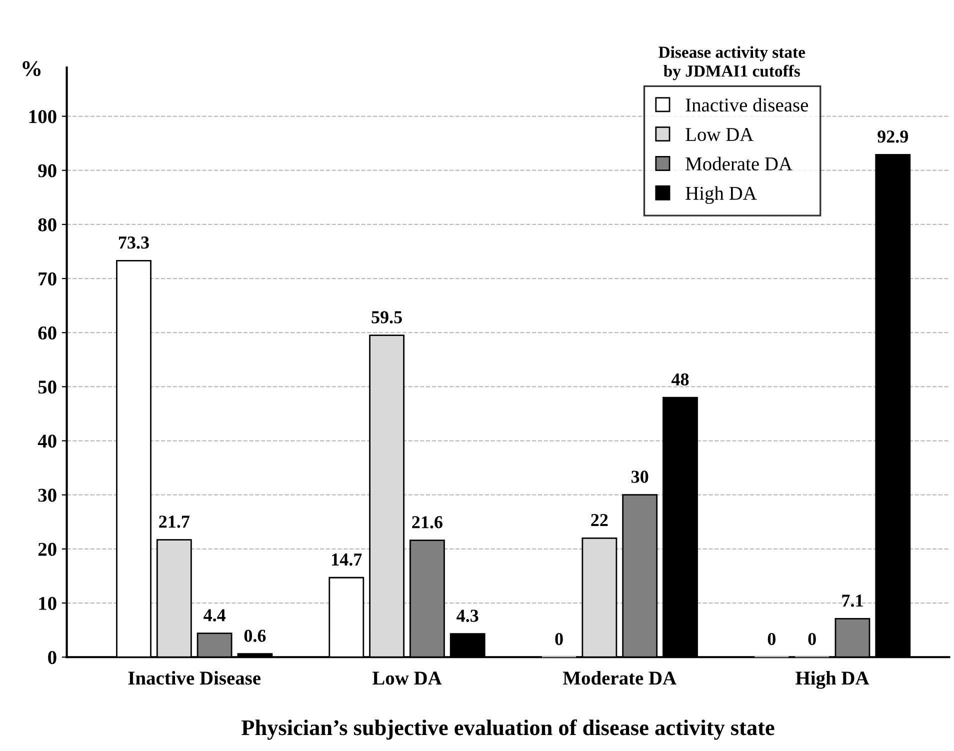 The height and width of the screenshot is (751, 954). What do you see at coordinates (427, 522) in the screenshot?
I see `data-label: 21.6` at bounding box center [427, 522].